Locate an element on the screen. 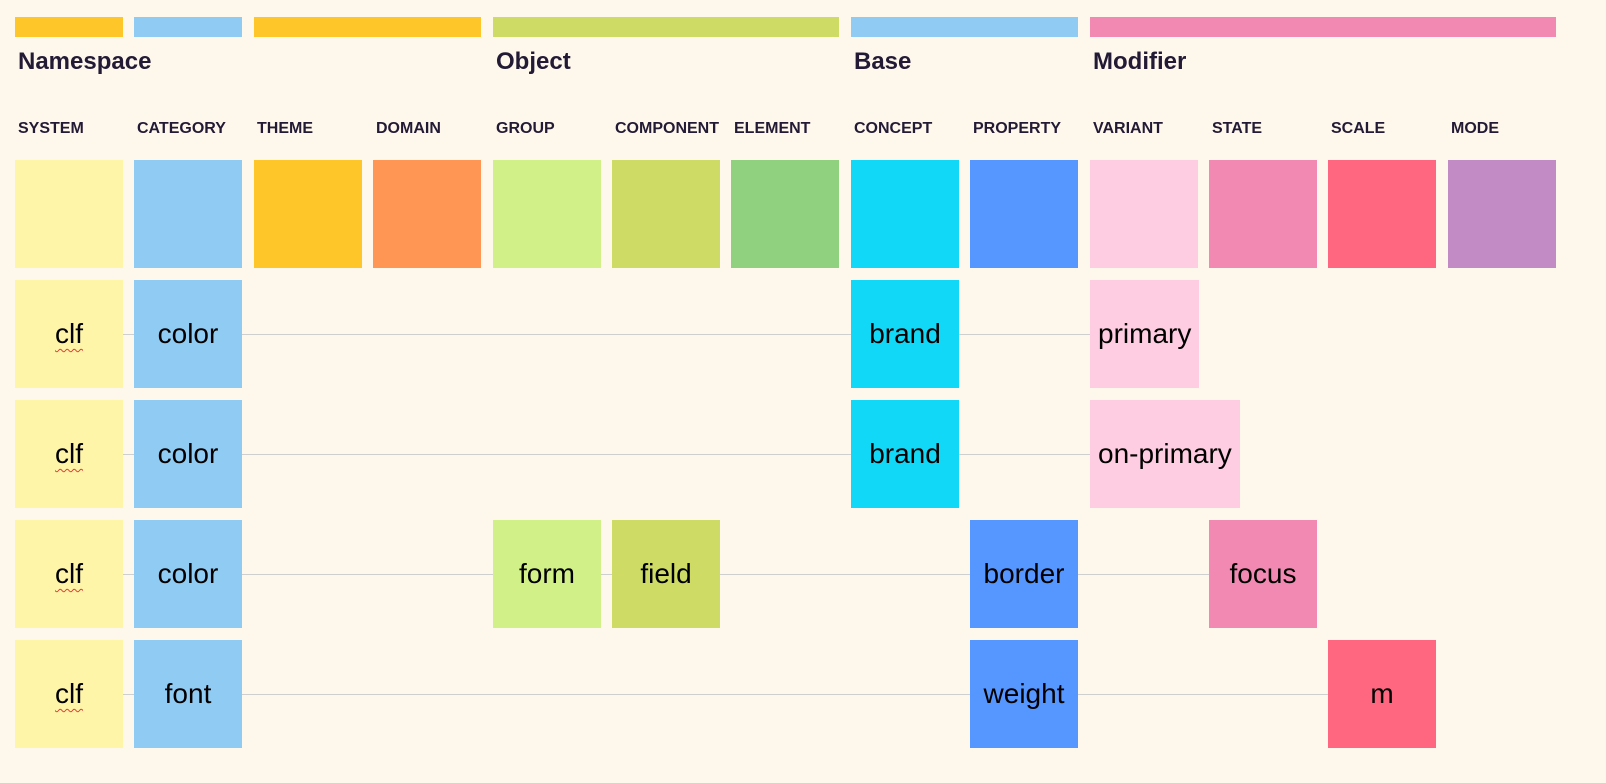 This screenshot has width=1606, height=783. swatch-state is located at coordinates (1263, 214).